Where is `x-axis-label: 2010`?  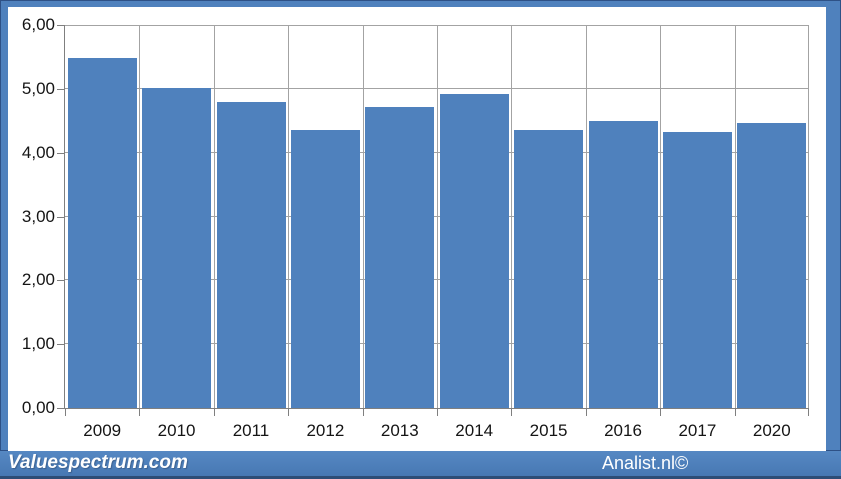 x-axis-label: 2010 is located at coordinates (176, 430).